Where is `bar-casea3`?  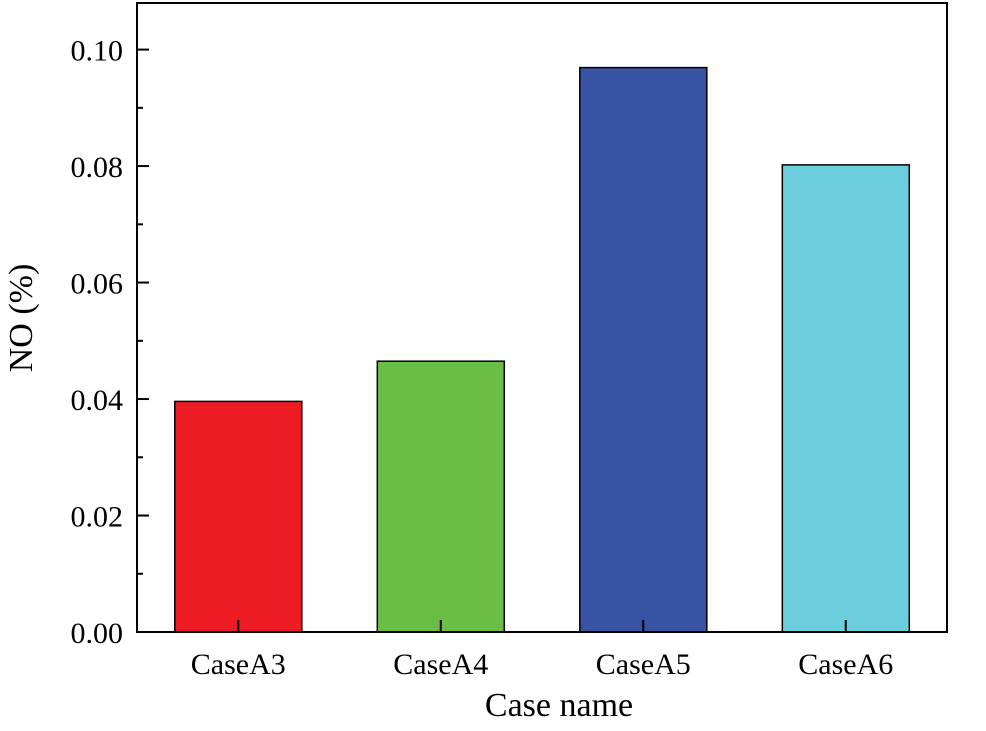
bar-casea3 is located at coordinates (238, 516).